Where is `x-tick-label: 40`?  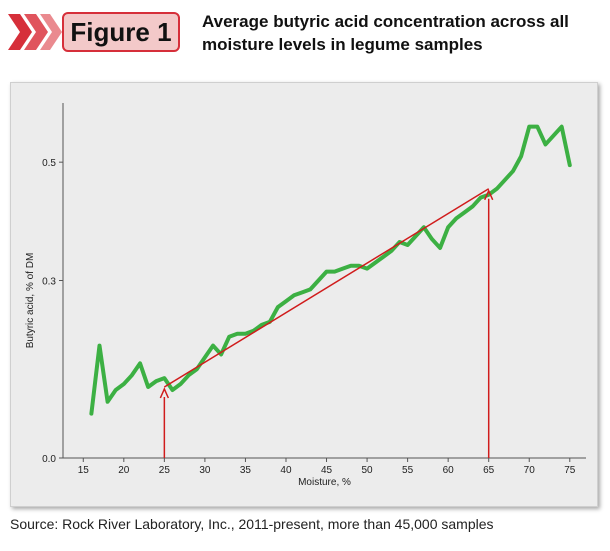 x-tick-label: 40 is located at coordinates (286, 470).